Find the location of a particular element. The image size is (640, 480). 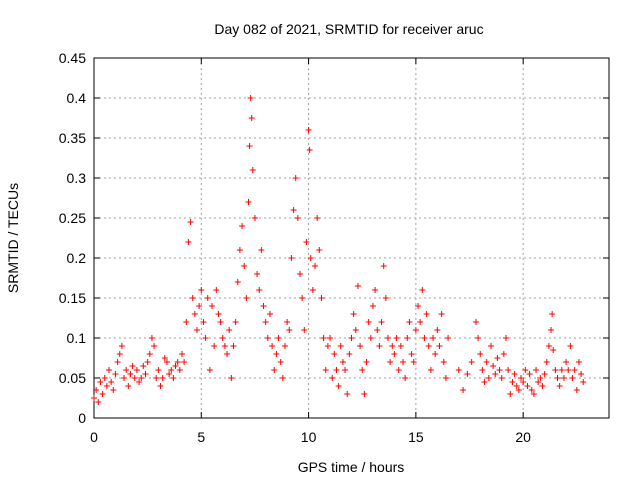

y-tick-label: 0.3 is located at coordinates (77, 178).